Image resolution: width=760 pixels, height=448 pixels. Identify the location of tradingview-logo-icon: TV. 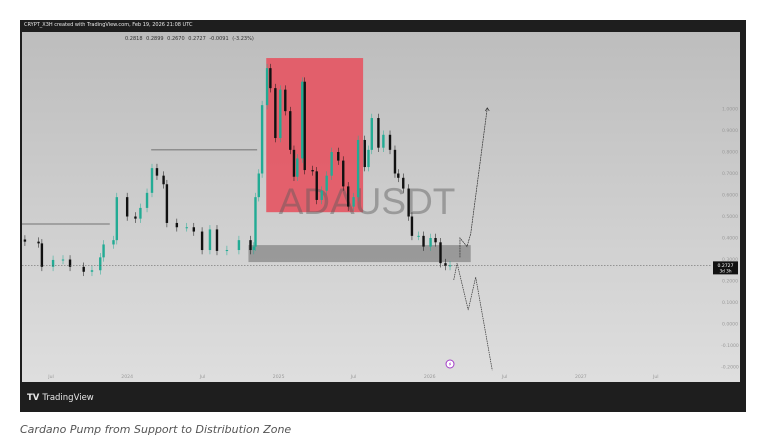
(33, 398).